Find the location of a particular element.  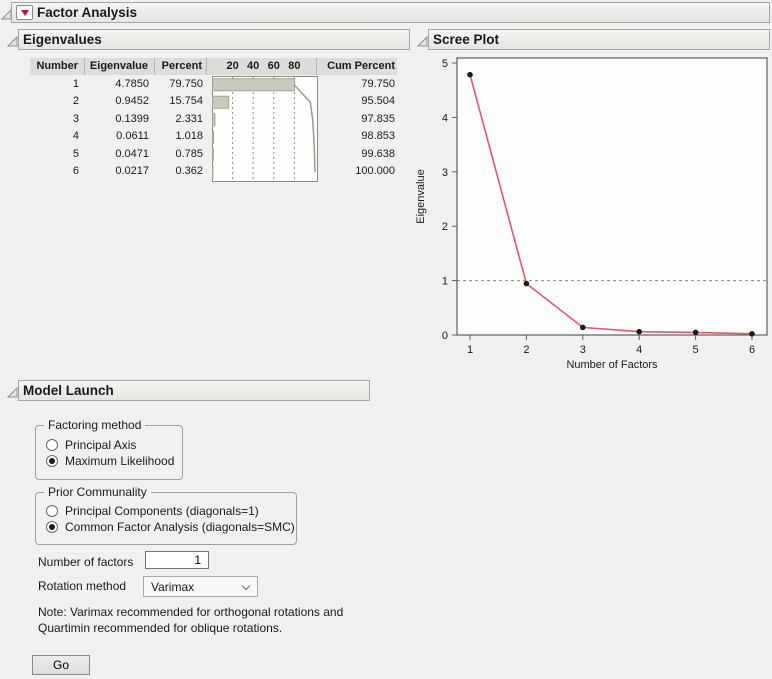

table-row: 5 0.0471 0.785 99.638 is located at coordinates (233, 153).